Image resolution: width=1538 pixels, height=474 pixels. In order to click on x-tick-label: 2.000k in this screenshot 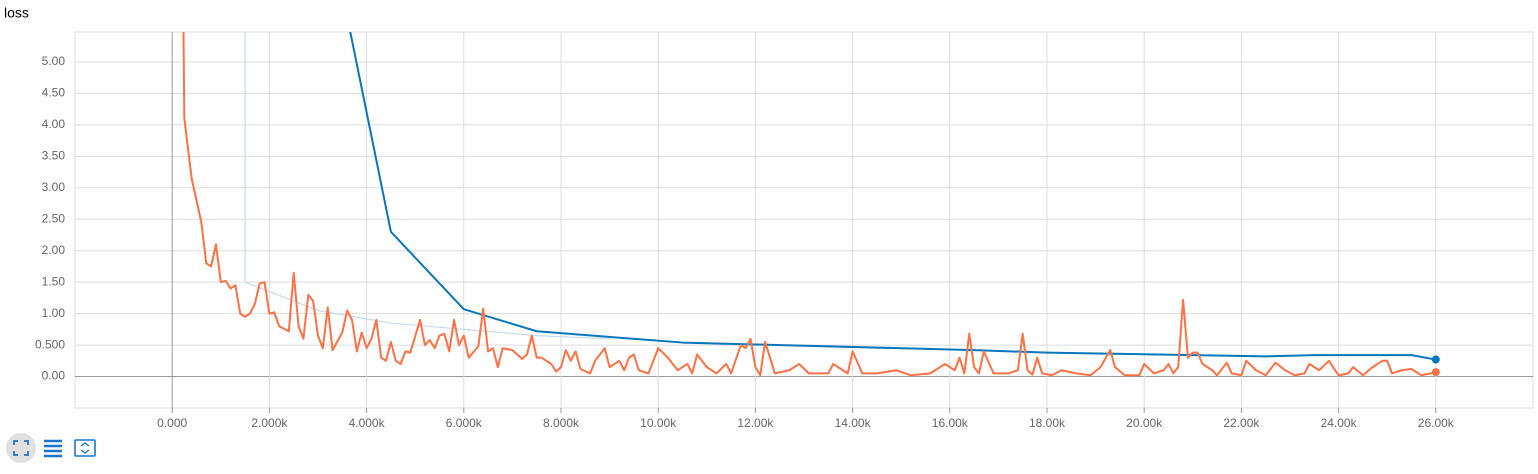, I will do `click(269, 423)`.